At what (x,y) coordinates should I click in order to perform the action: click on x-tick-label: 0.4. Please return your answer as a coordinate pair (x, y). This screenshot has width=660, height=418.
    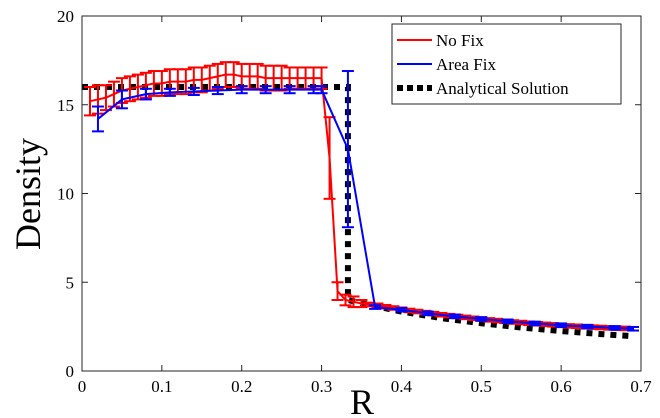
    Looking at the image, I should click on (402, 386).